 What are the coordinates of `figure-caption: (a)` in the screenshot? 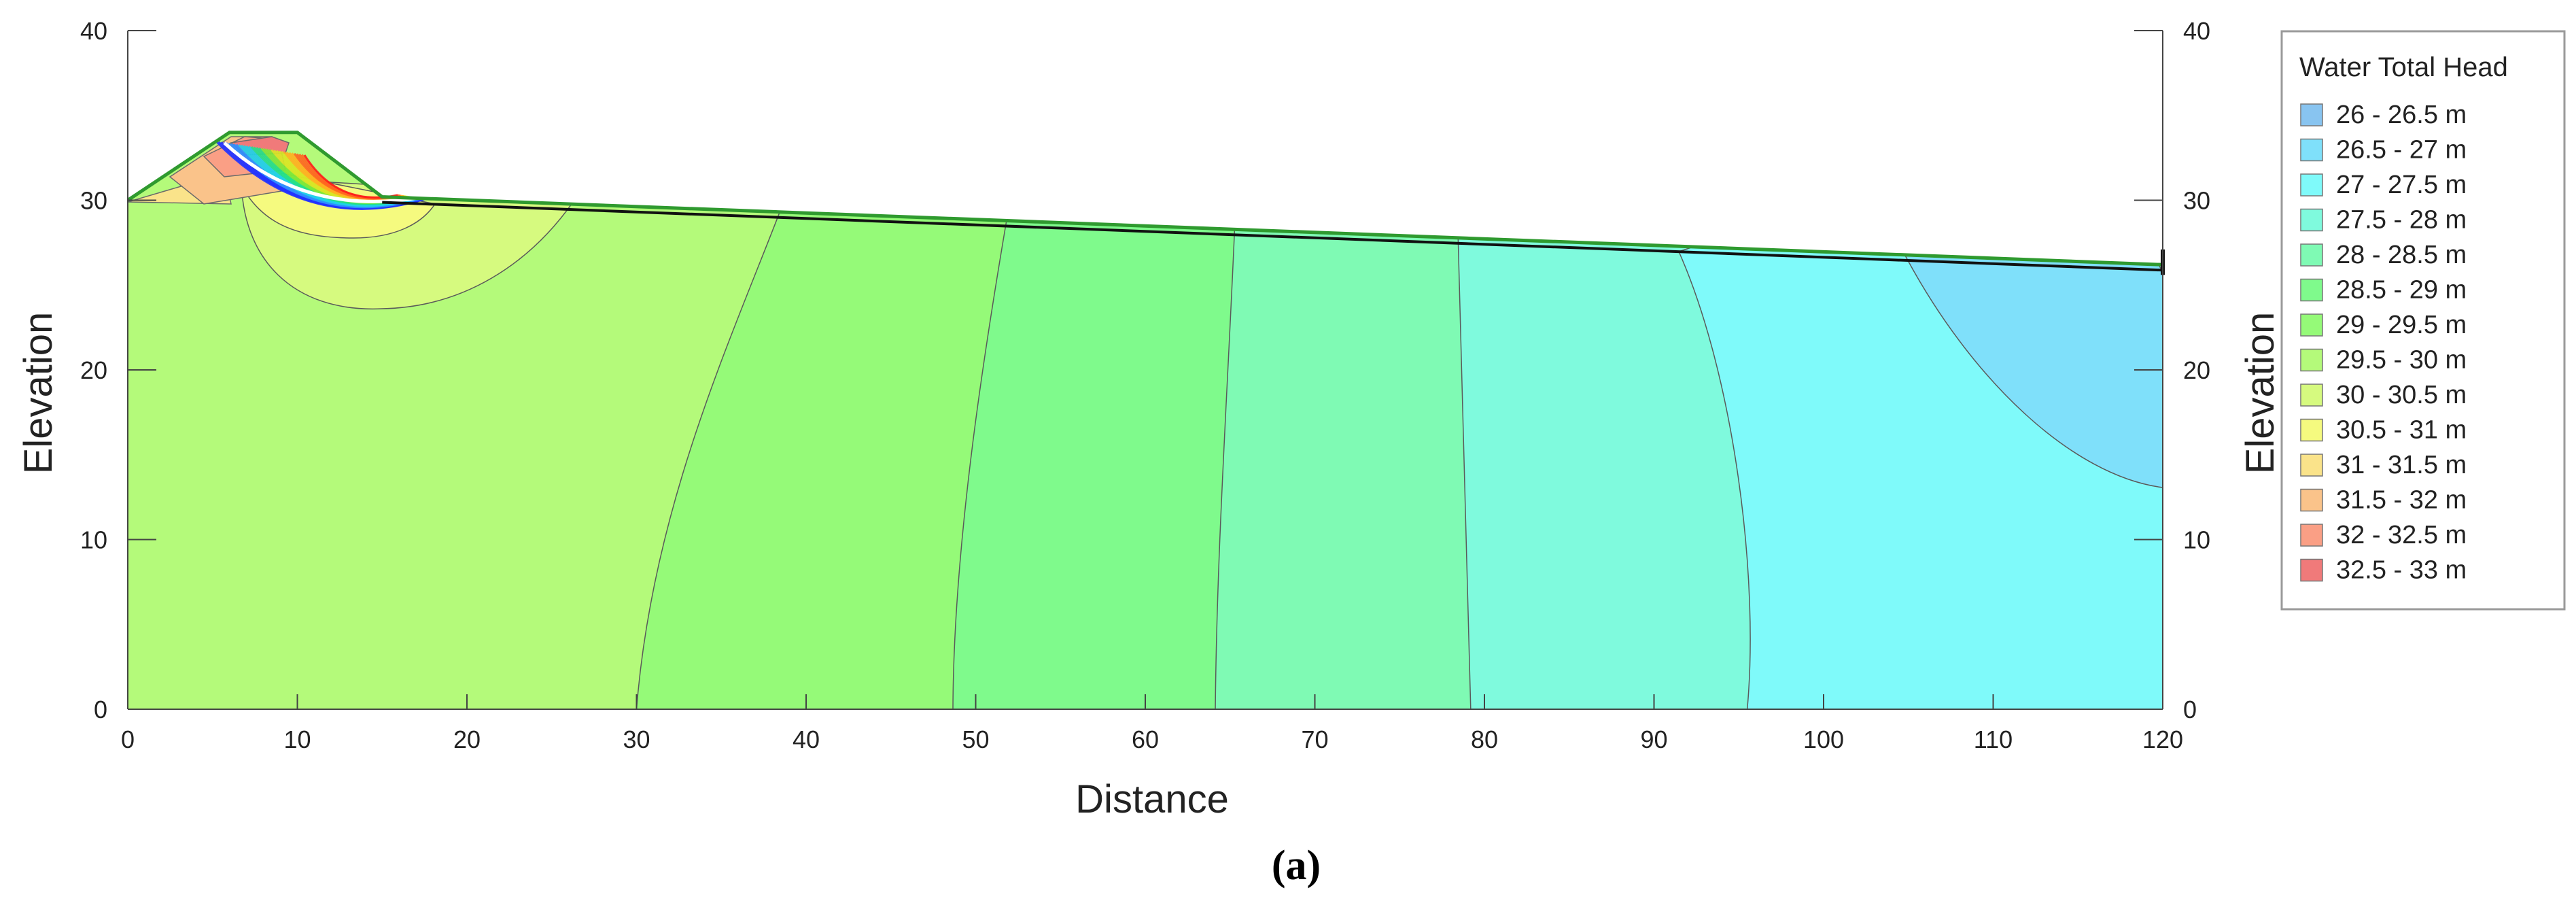 It's located at (1296, 865).